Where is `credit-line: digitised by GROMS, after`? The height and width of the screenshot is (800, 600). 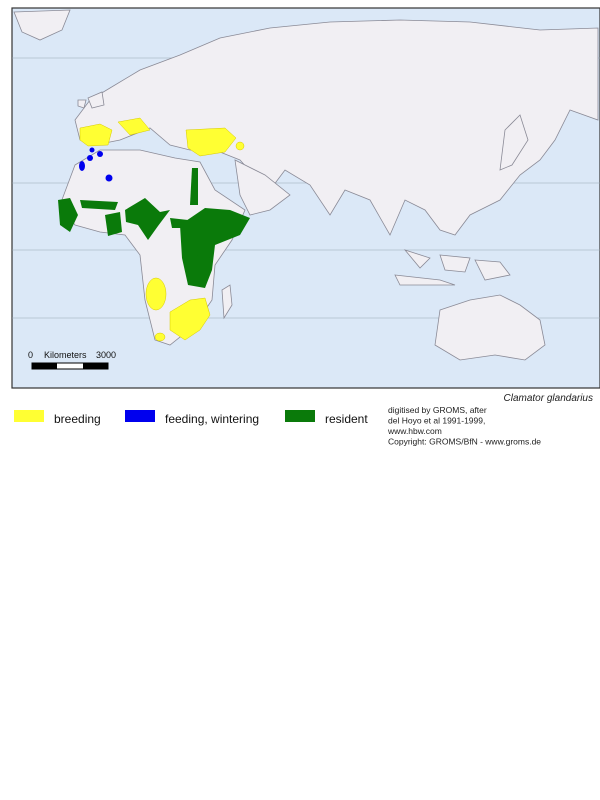 credit-line: digitised by GROMS, after is located at coordinates (437, 410).